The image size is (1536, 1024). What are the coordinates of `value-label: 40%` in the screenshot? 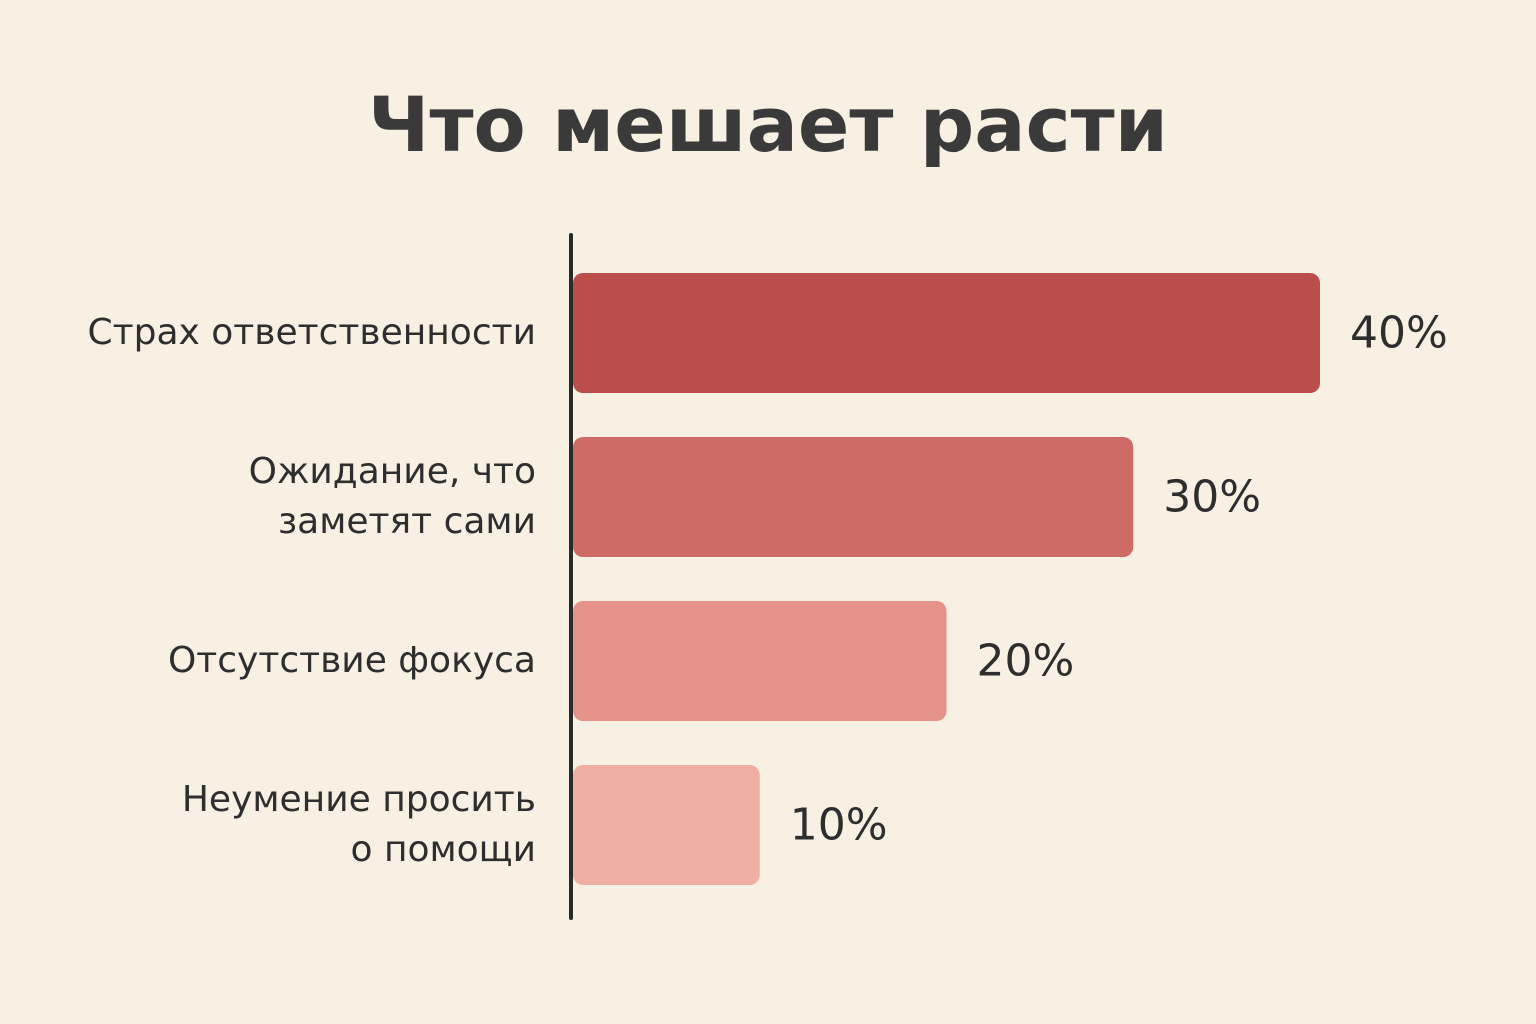 It's located at (1399, 333).